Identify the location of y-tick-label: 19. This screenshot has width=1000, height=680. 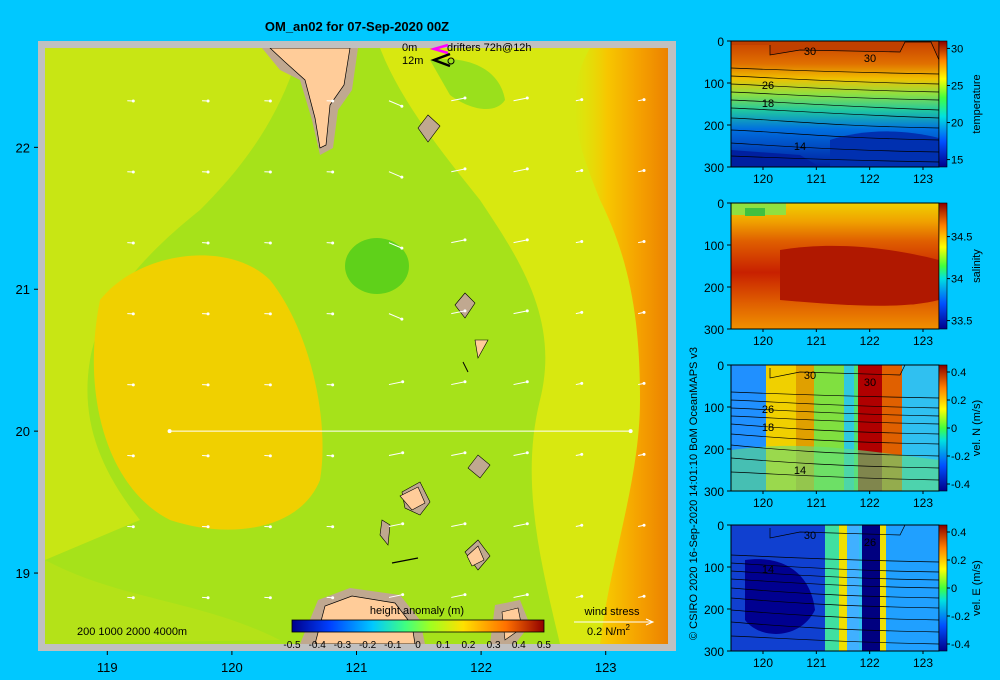
(23, 573).